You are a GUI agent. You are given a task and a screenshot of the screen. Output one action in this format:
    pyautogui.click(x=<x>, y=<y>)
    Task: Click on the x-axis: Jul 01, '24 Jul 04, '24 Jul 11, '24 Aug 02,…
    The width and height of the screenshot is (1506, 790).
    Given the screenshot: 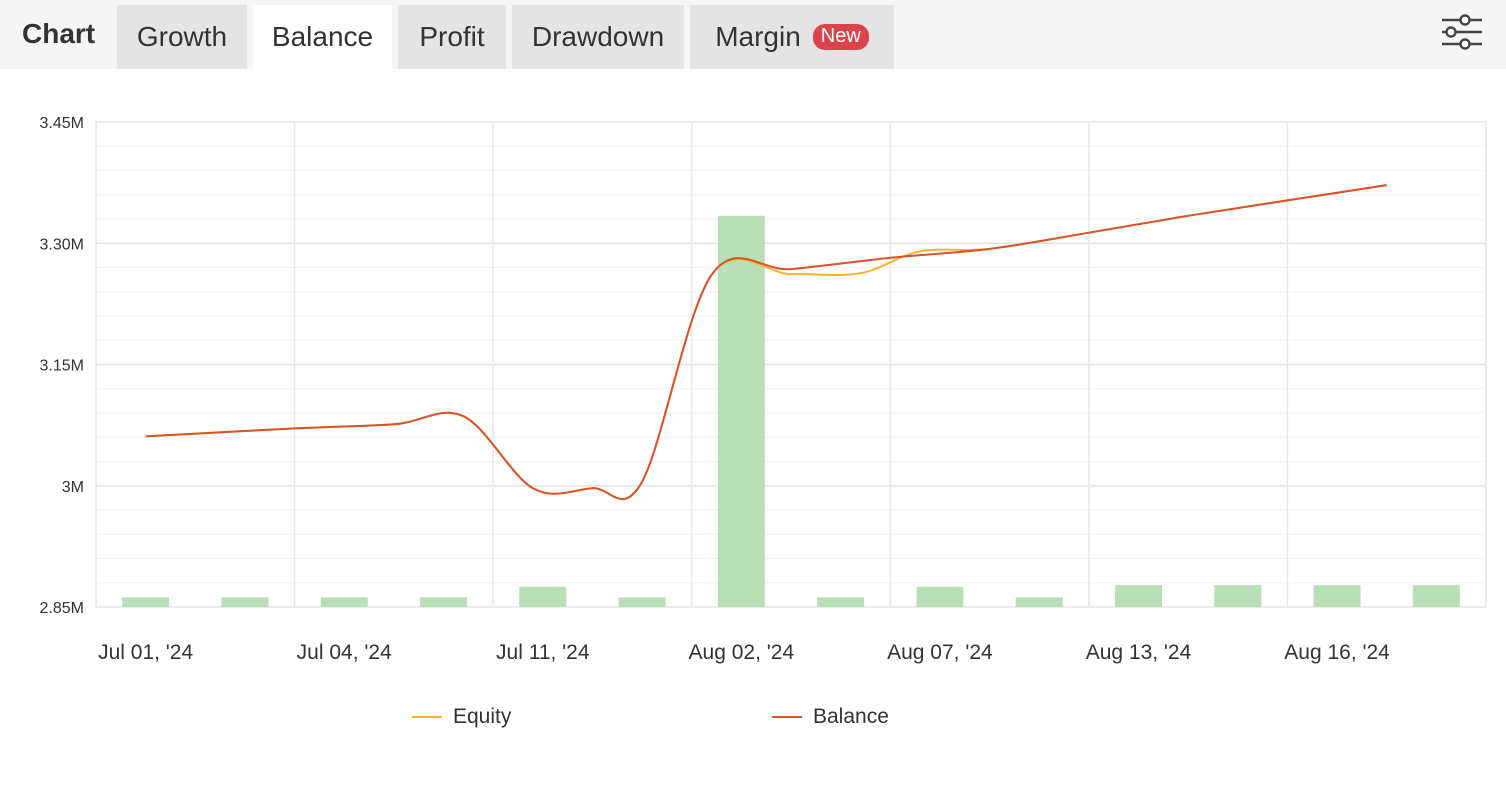 What is the action you would take?
    pyautogui.click(x=744, y=652)
    